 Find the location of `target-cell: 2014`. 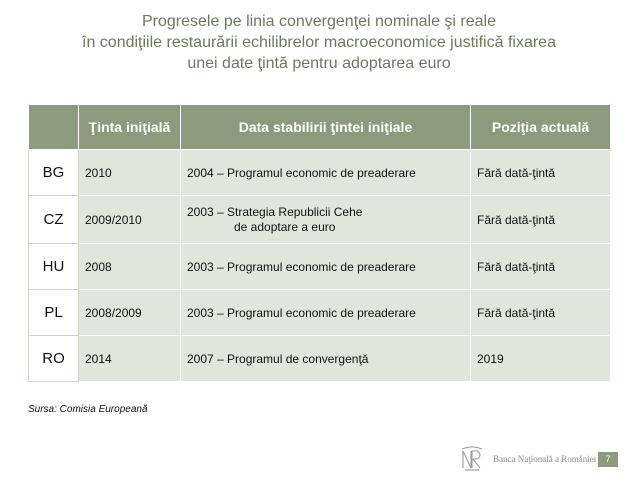

target-cell: 2014 is located at coordinates (129, 358).